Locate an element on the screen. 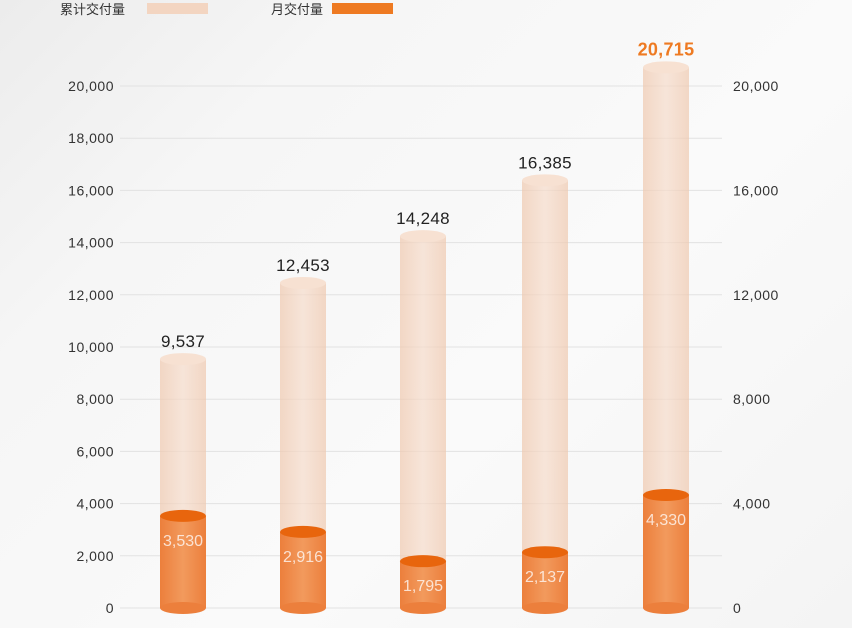 The width and height of the screenshot is (852, 628). left-tick-label: 8,000 is located at coordinates (95, 399).